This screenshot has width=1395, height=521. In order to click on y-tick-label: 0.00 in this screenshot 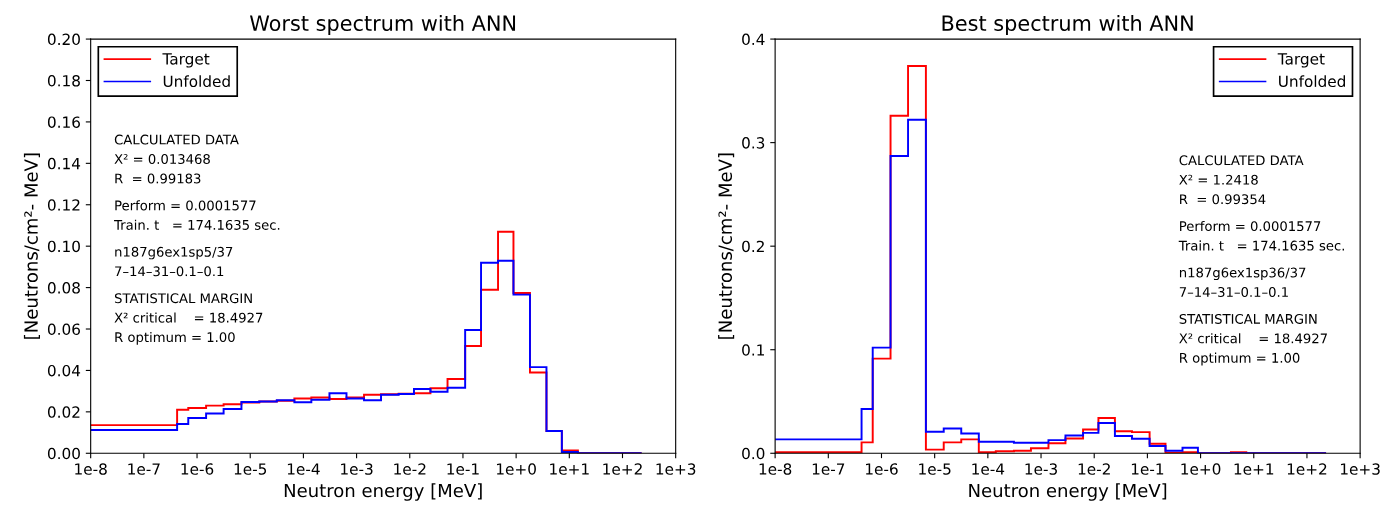, I will do `click(63, 453)`.